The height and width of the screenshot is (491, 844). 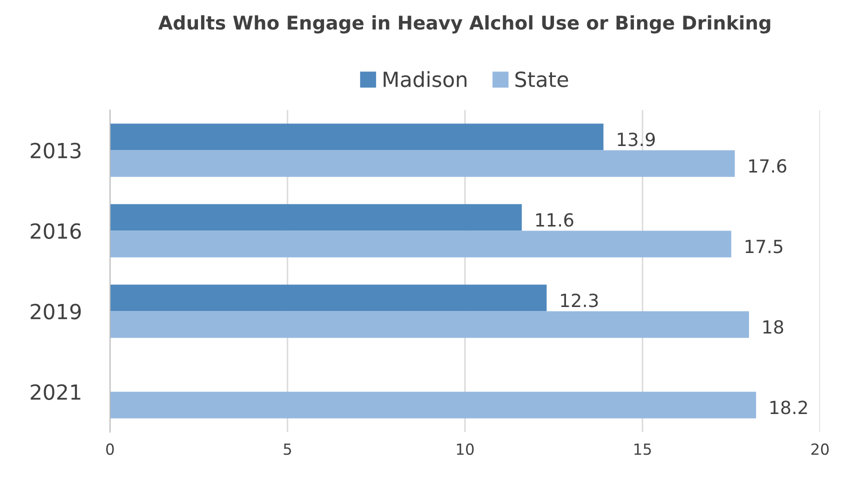 What do you see at coordinates (55, 312) in the screenshot?
I see `y-tick-label: 2019` at bounding box center [55, 312].